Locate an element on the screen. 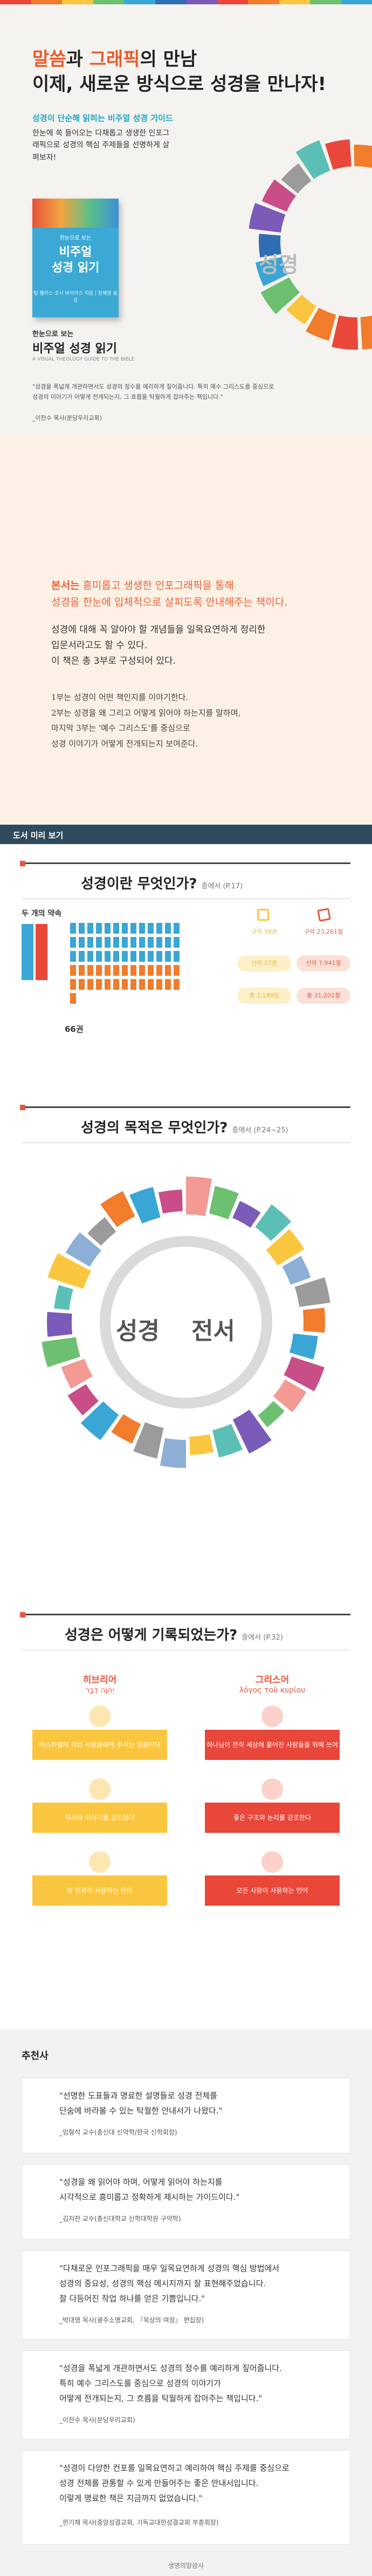  book-english-title: A VISUAL THEOLOGY GUIDE TO THE BIBLE is located at coordinates (83, 359).